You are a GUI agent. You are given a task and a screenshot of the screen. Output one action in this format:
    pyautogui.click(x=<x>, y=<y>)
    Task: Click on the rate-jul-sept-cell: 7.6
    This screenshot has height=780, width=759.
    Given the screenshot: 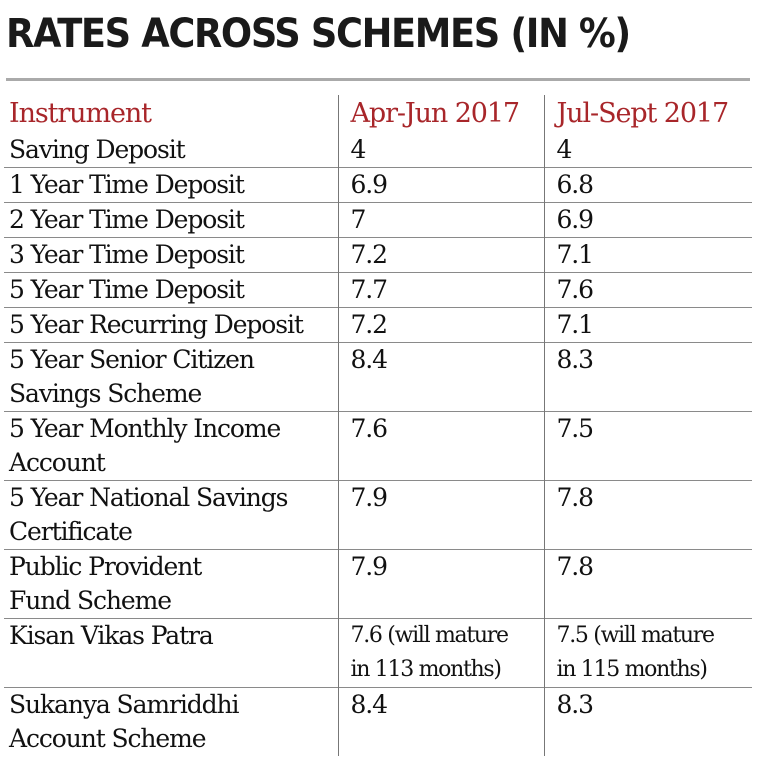 What is the action you would take?
    pyautogui.click(x=647, y=290)
    